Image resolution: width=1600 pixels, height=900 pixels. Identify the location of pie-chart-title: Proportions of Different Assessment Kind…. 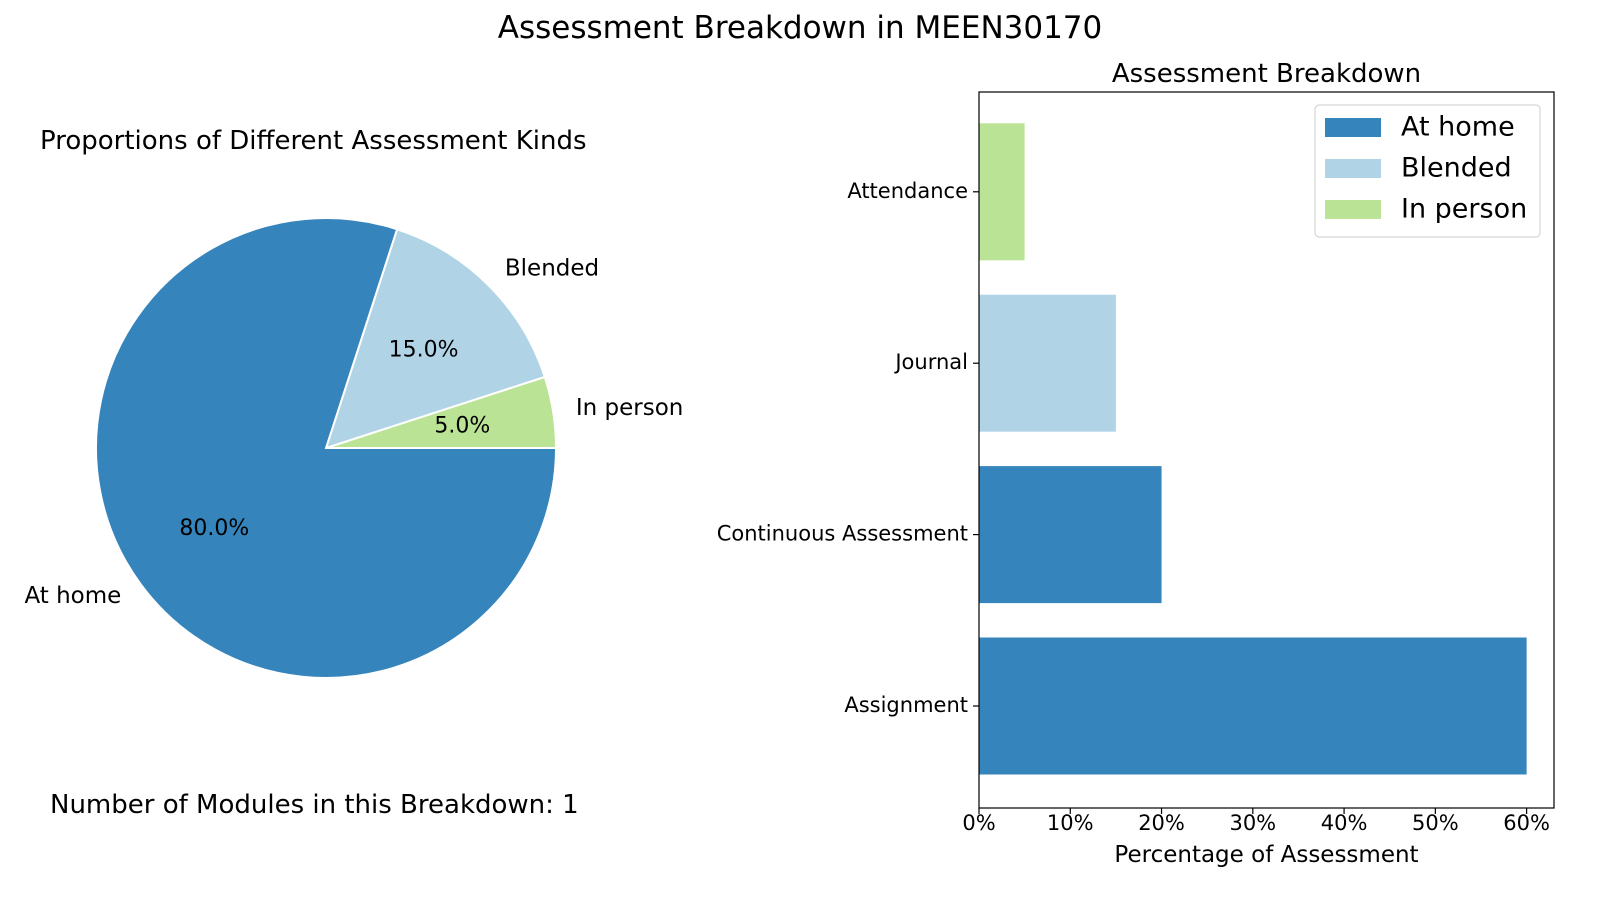
(313, 141).